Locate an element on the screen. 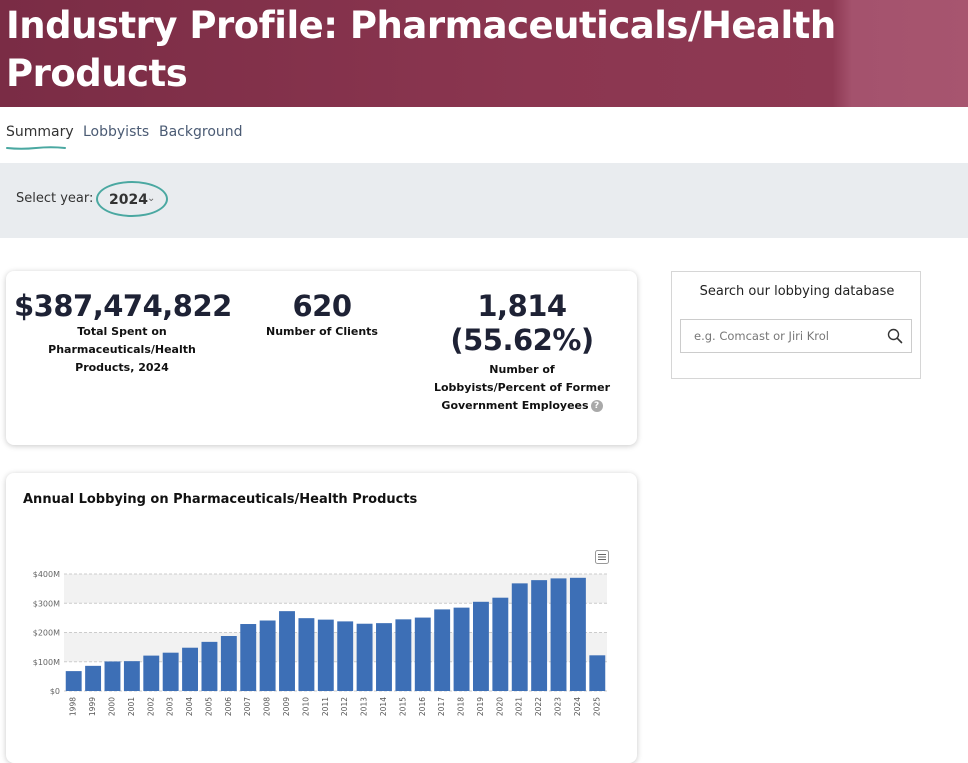  x-tick-label: 2016 is located at coordinates (422, 706).